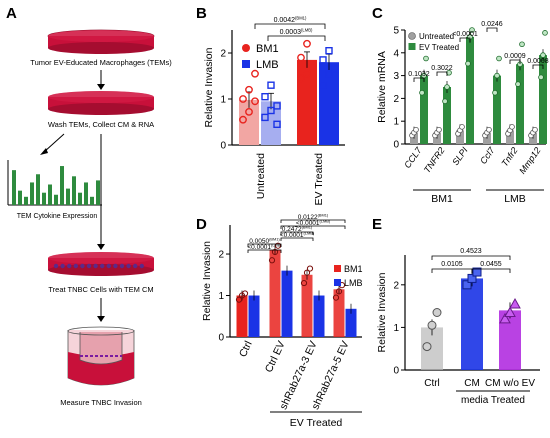 The height and width of the screenshot is (438, 550). Describe the element at coordinates (377, 13) in the screenshot. I see `panel-letter-c: C` at that location.